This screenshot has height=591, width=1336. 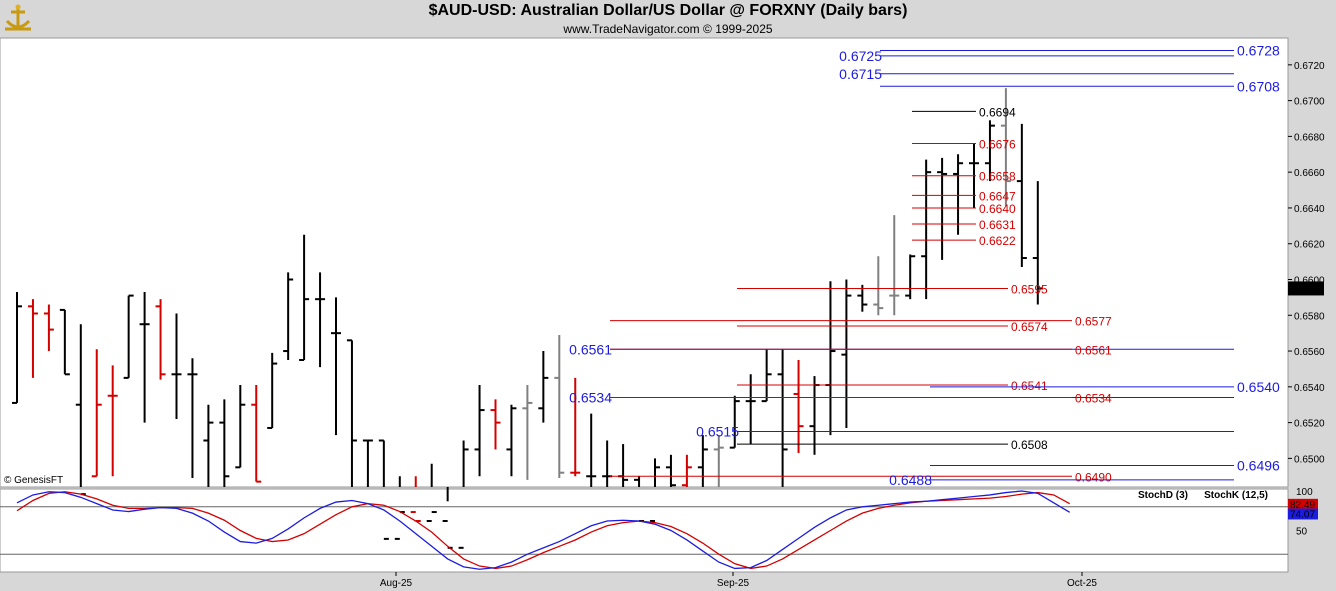 What do you see at coordinates (396, 583) in the screenshot?
I see `x-tick-label: Aug-25` at bounding box center [396, 583].